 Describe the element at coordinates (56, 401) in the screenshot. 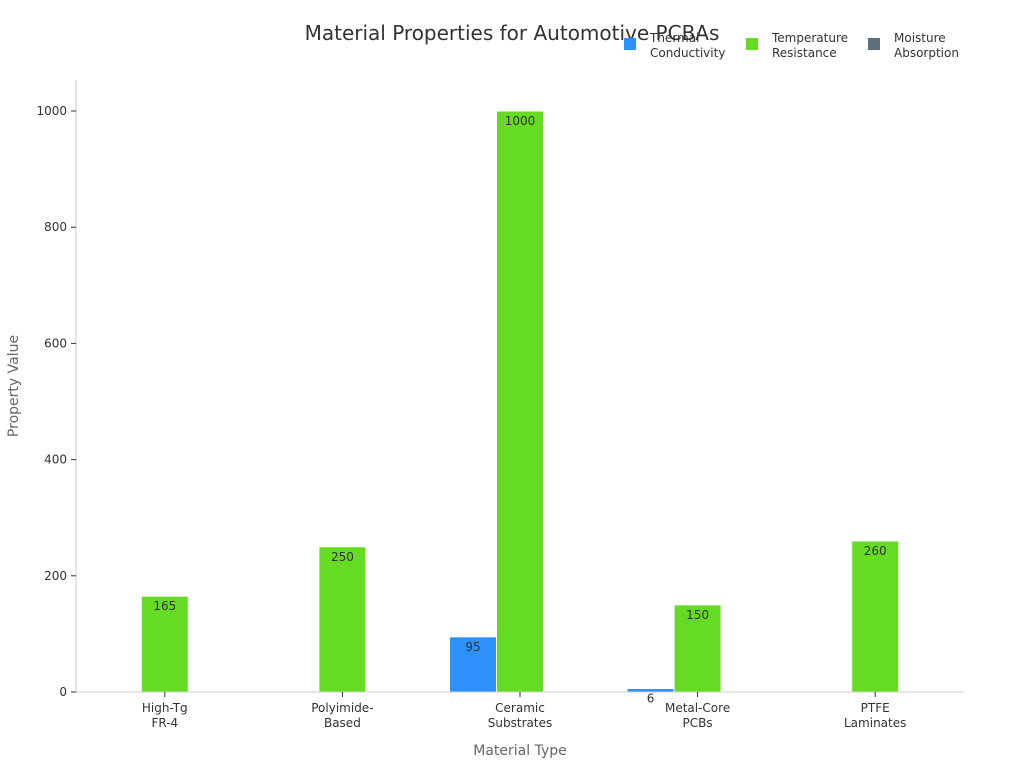

I see `y-ticks: 0 200 400 600 800 1000` at that location.